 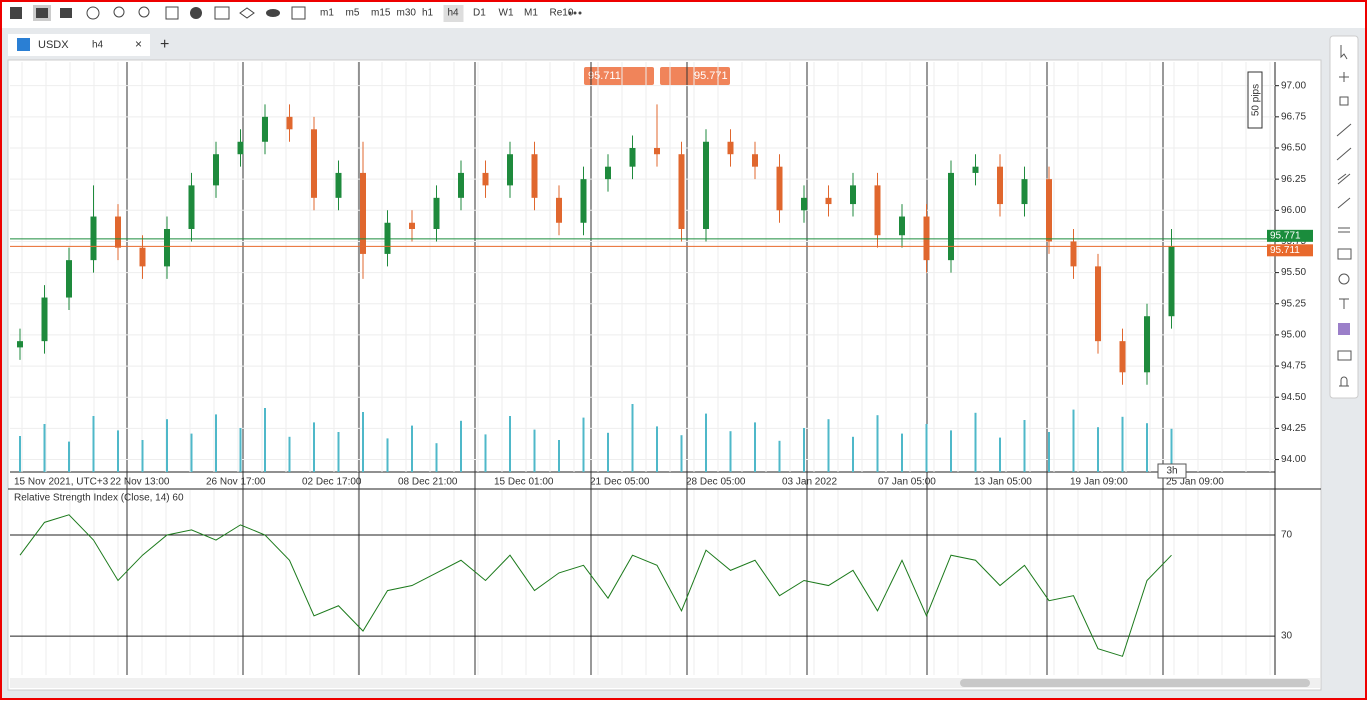 What do you see at coordinates (1135, 683) in the screenshot?
I see `scroll-thumb` at bounding box center [1135, 683].